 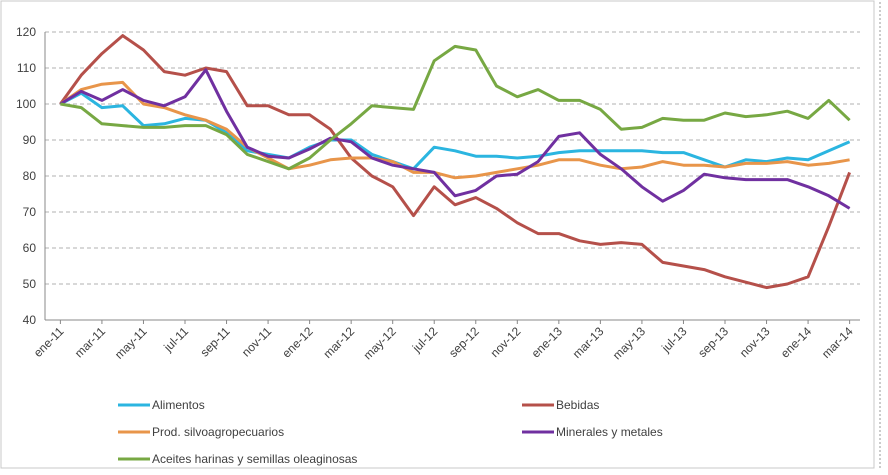 What do you see at coordinates (674, 340) in the screenshot?
I see `x-tick-label: jul-13` at bounding box center [674, 340].